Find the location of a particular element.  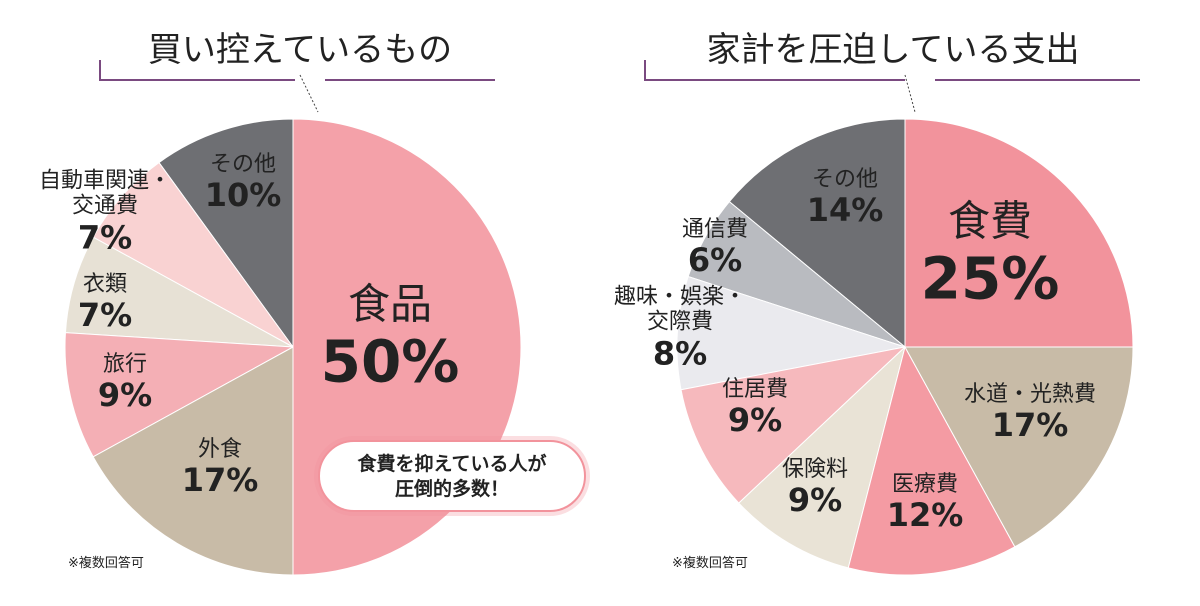

slice-label: その他 14% is located at coordinates (845, 198).